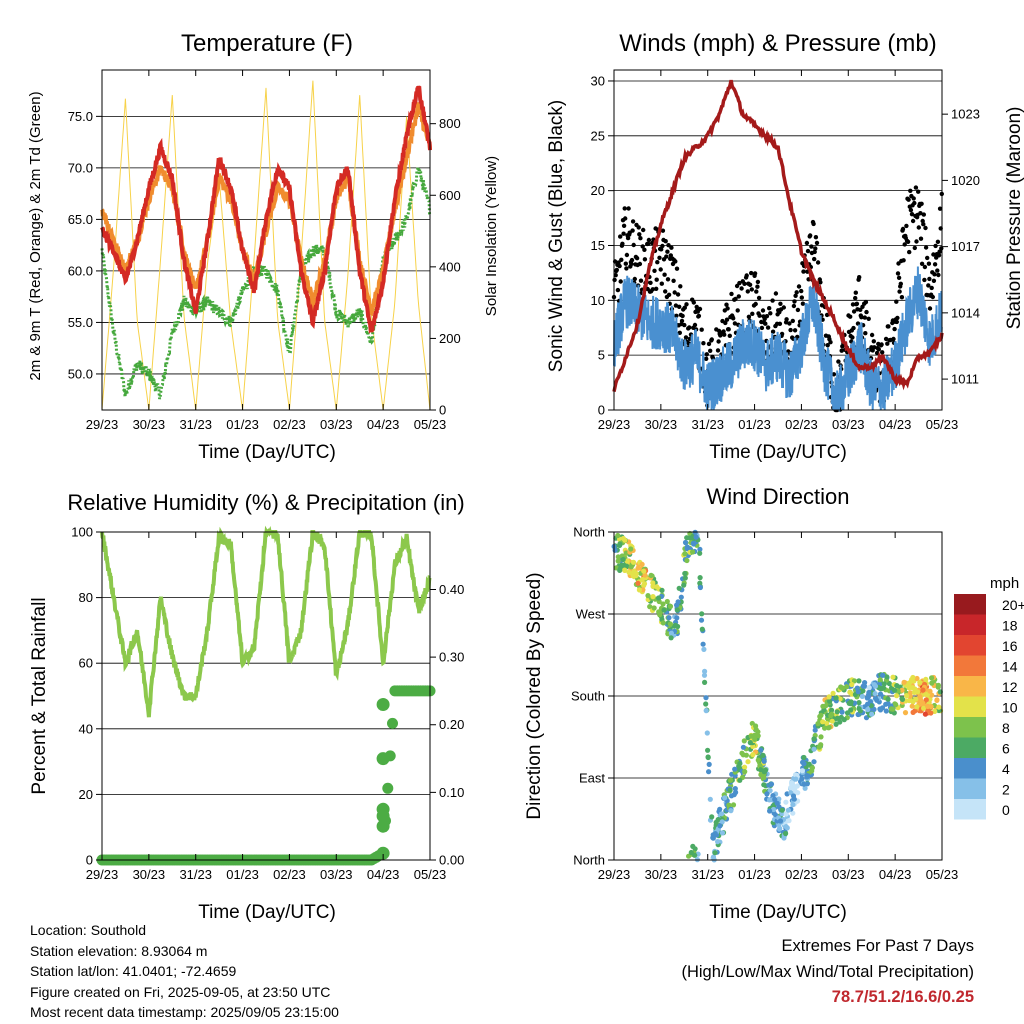 The height and width of the screenshot is (1024, 1024). I want to click on humidity-xtick-label: 01/23, so click(242, 874).